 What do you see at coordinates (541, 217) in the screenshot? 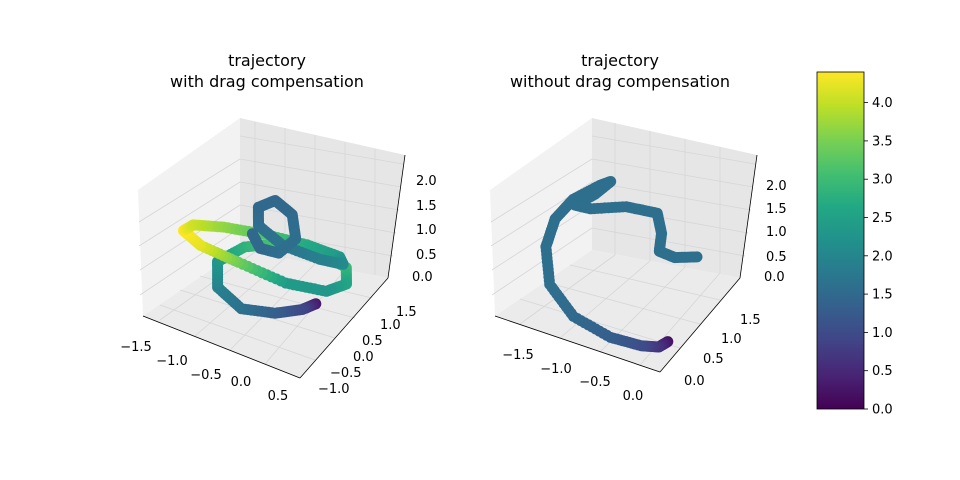
I see `right-pane-left` at bounding box center [541, 217].